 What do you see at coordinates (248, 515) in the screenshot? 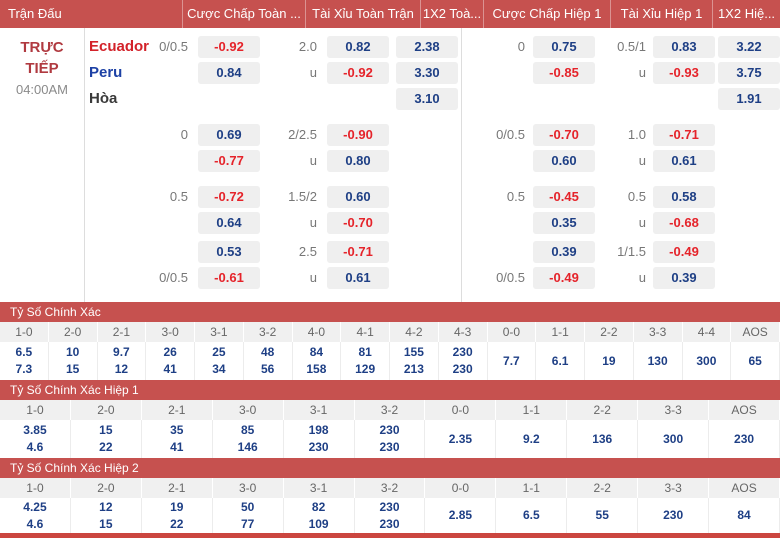
I see `score-odds-cell: 50 77` at bounding box center [248, 515].